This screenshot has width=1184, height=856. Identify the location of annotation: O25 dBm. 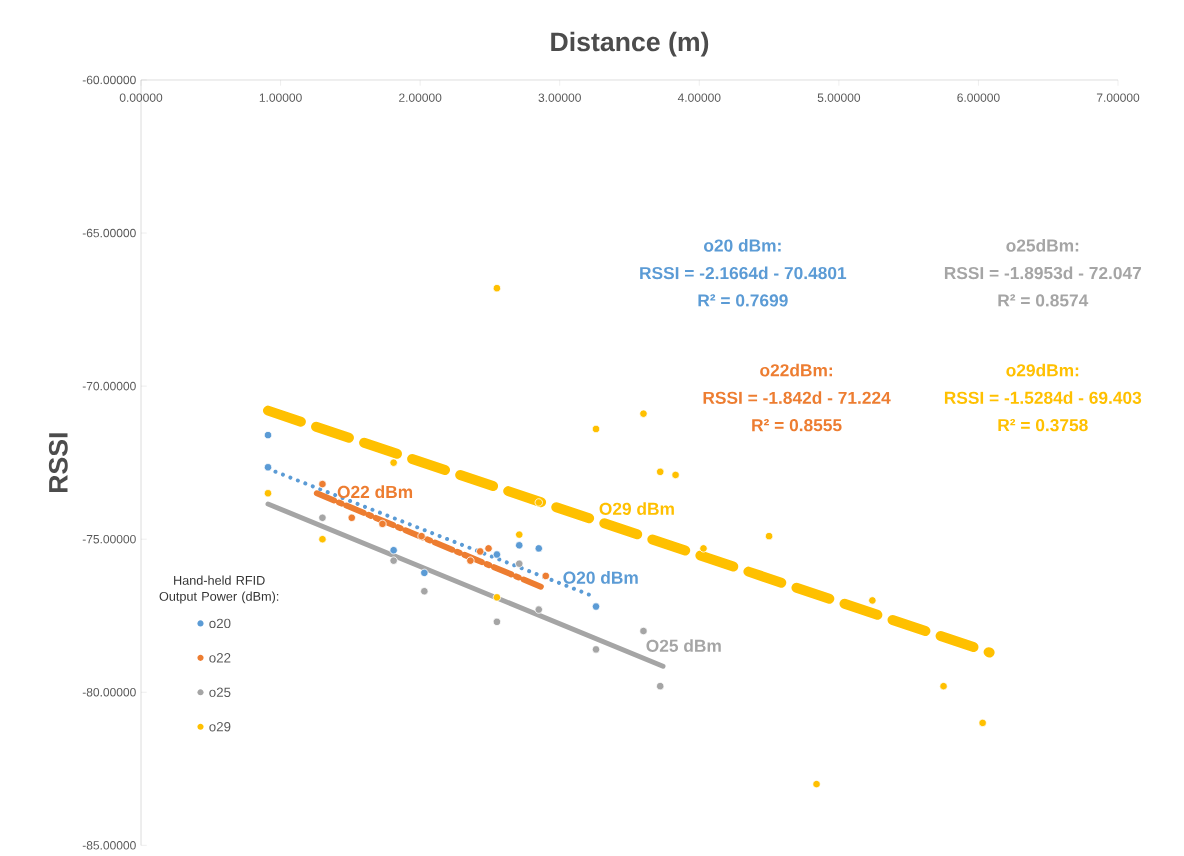
(683, 645).